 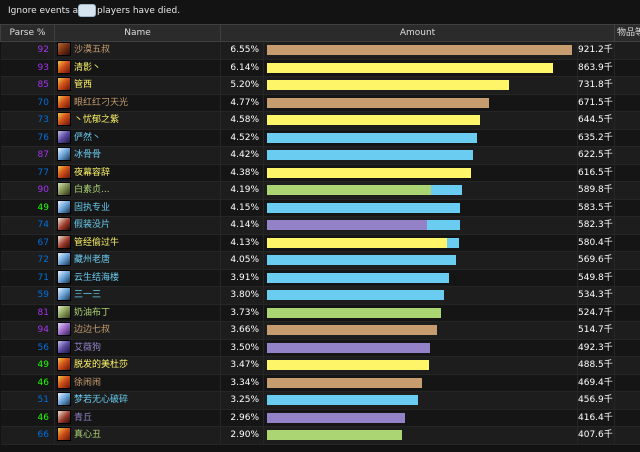 I want to click on damage-total: 921.2千, so click(x=596, y=50).